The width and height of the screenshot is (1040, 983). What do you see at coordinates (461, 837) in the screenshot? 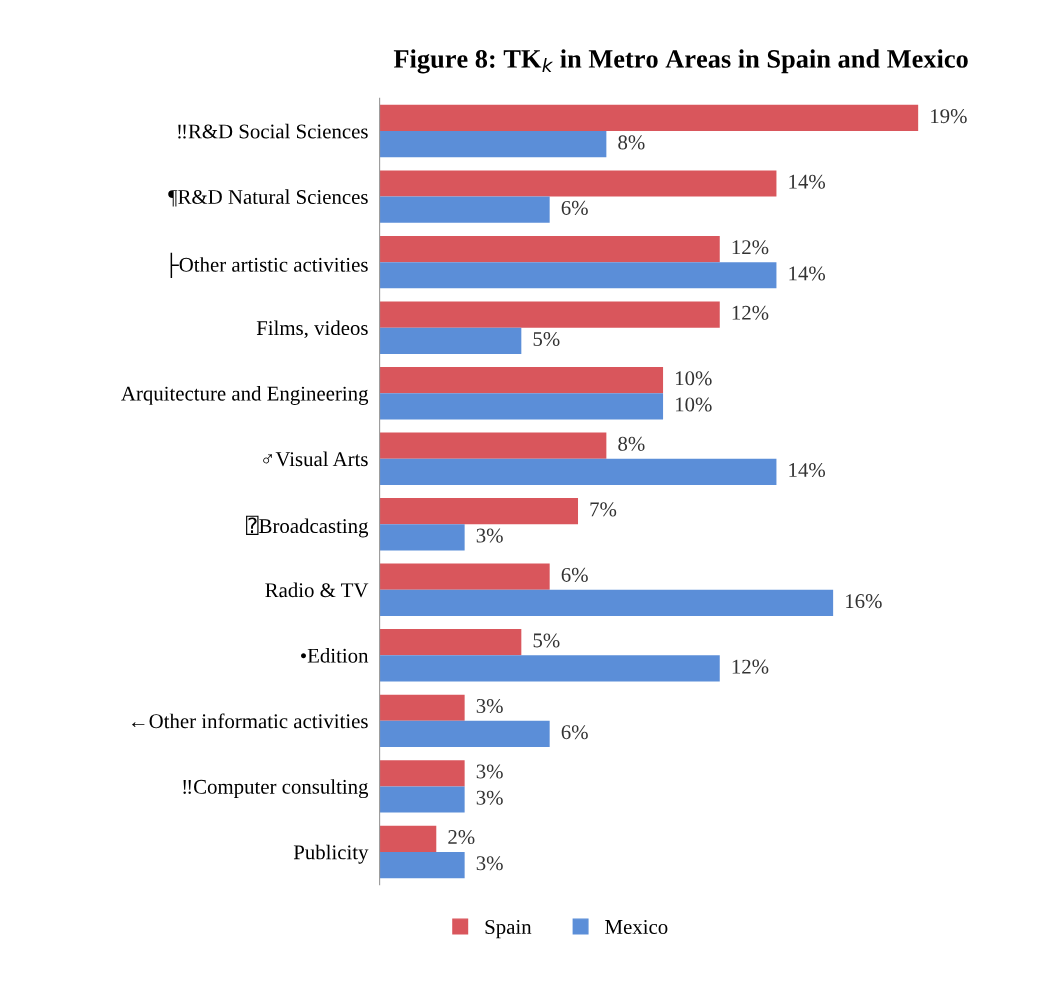
I see `data-label: 2%` at bounding box center [461, 837].